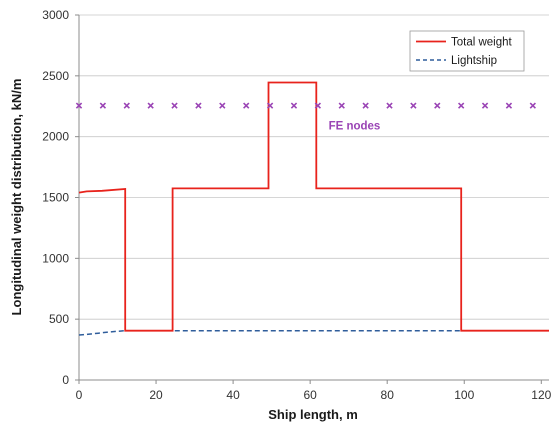 The image size is (551, 427). What do you see at coordinates (305, 105) in the screenshot?
I see `fe-node-markers` at bounding box center [305, 105].